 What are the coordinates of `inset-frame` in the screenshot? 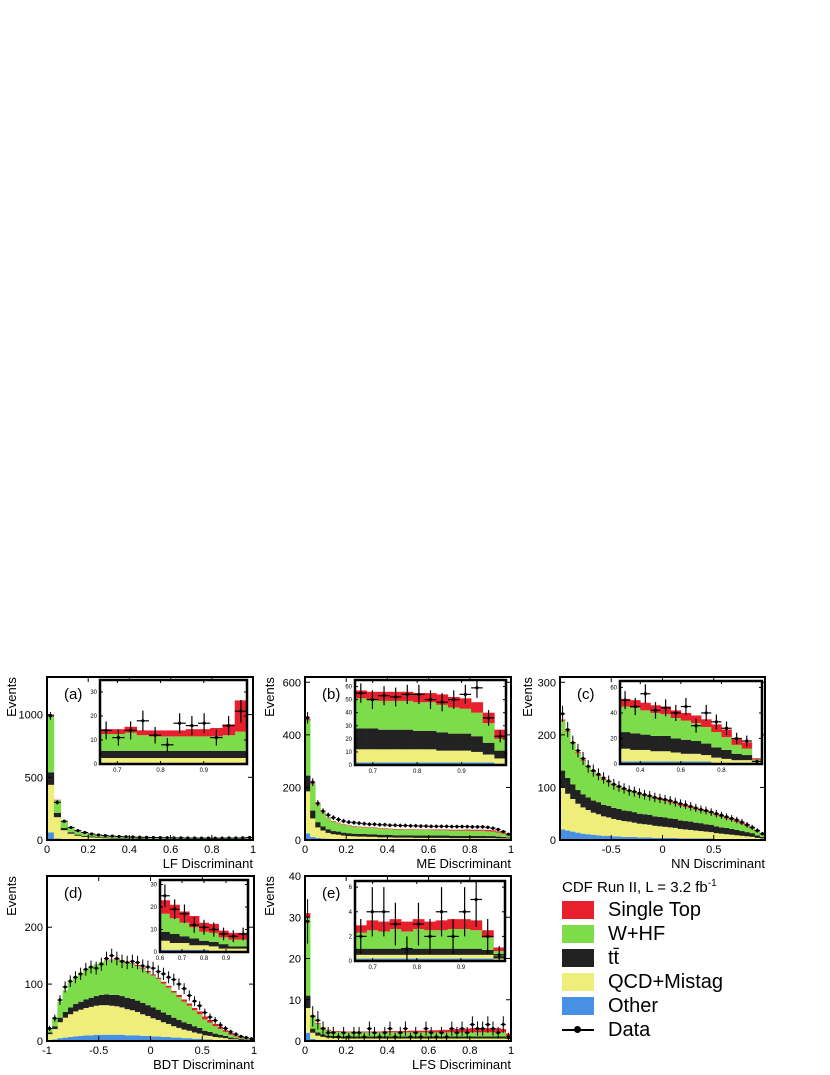 It's located at (691, 722).